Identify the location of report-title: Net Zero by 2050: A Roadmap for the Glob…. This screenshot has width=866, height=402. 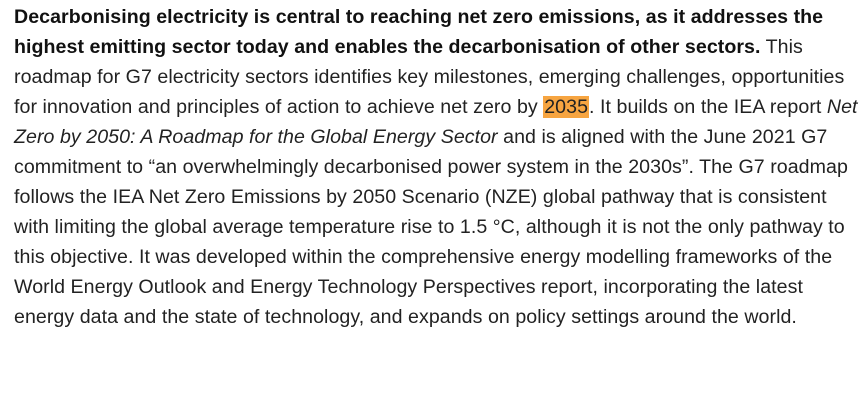
(436, 122).